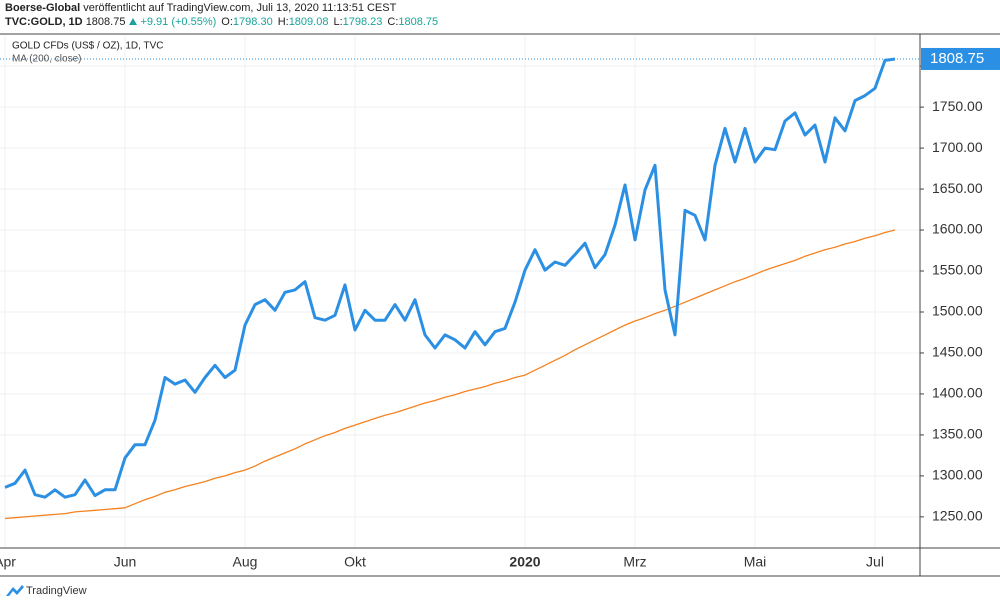 The width and height of the screenshot is (1000, 606). I want to click on ohlc-label: L:, so click(338, 22).